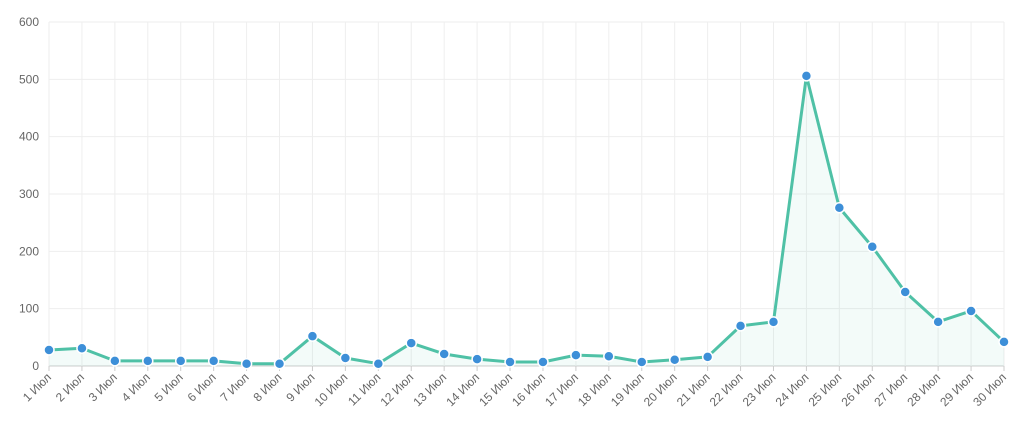 Image resolution: width=1024 pixels, height=425 pixels. Describe the element at coordinates (29, 79) in the screenshot. I see `y-tick-label: 500` at that location.